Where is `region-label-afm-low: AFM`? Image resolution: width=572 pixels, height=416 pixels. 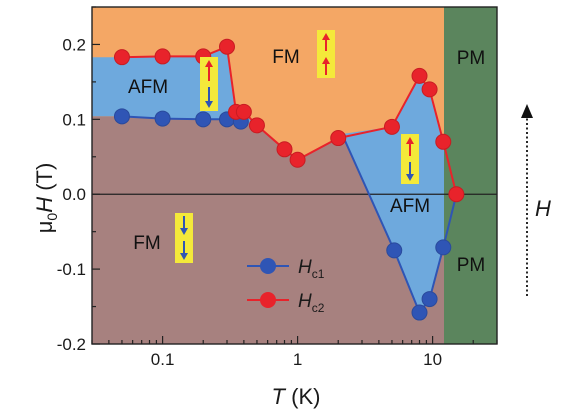
region-label-afm-low: AFM is located at coordinates (148, 87).